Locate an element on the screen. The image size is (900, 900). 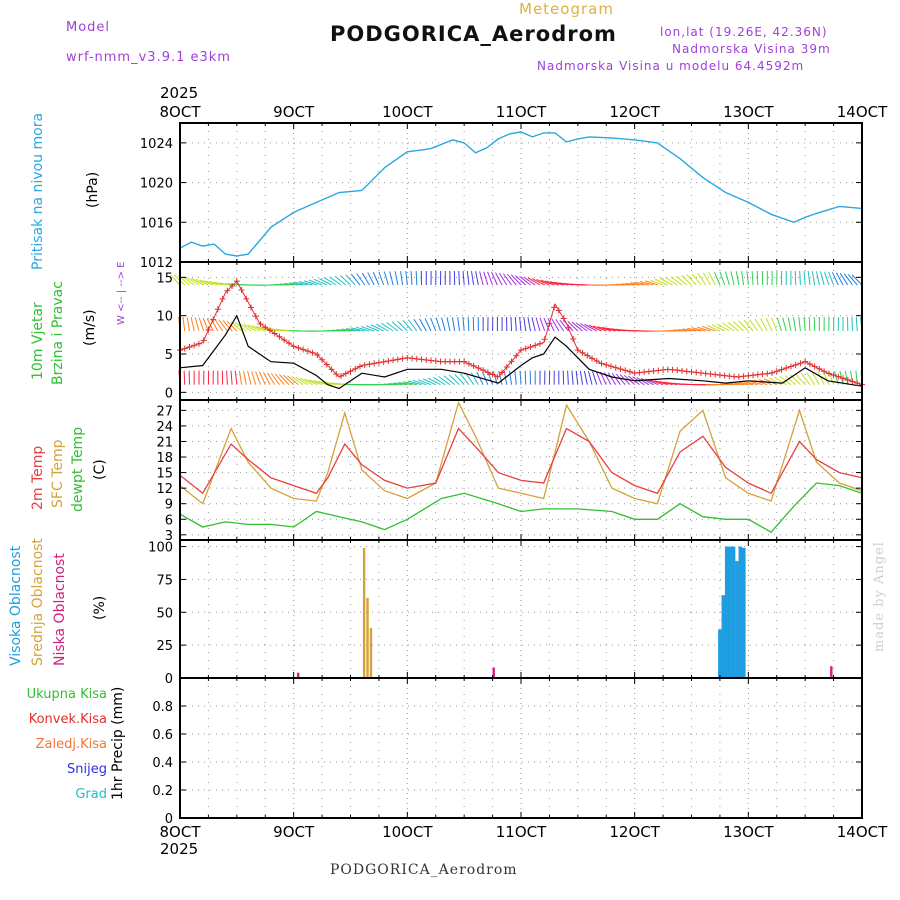
x-tick-label-top: 13OCT is located at coordinates (748, 112).